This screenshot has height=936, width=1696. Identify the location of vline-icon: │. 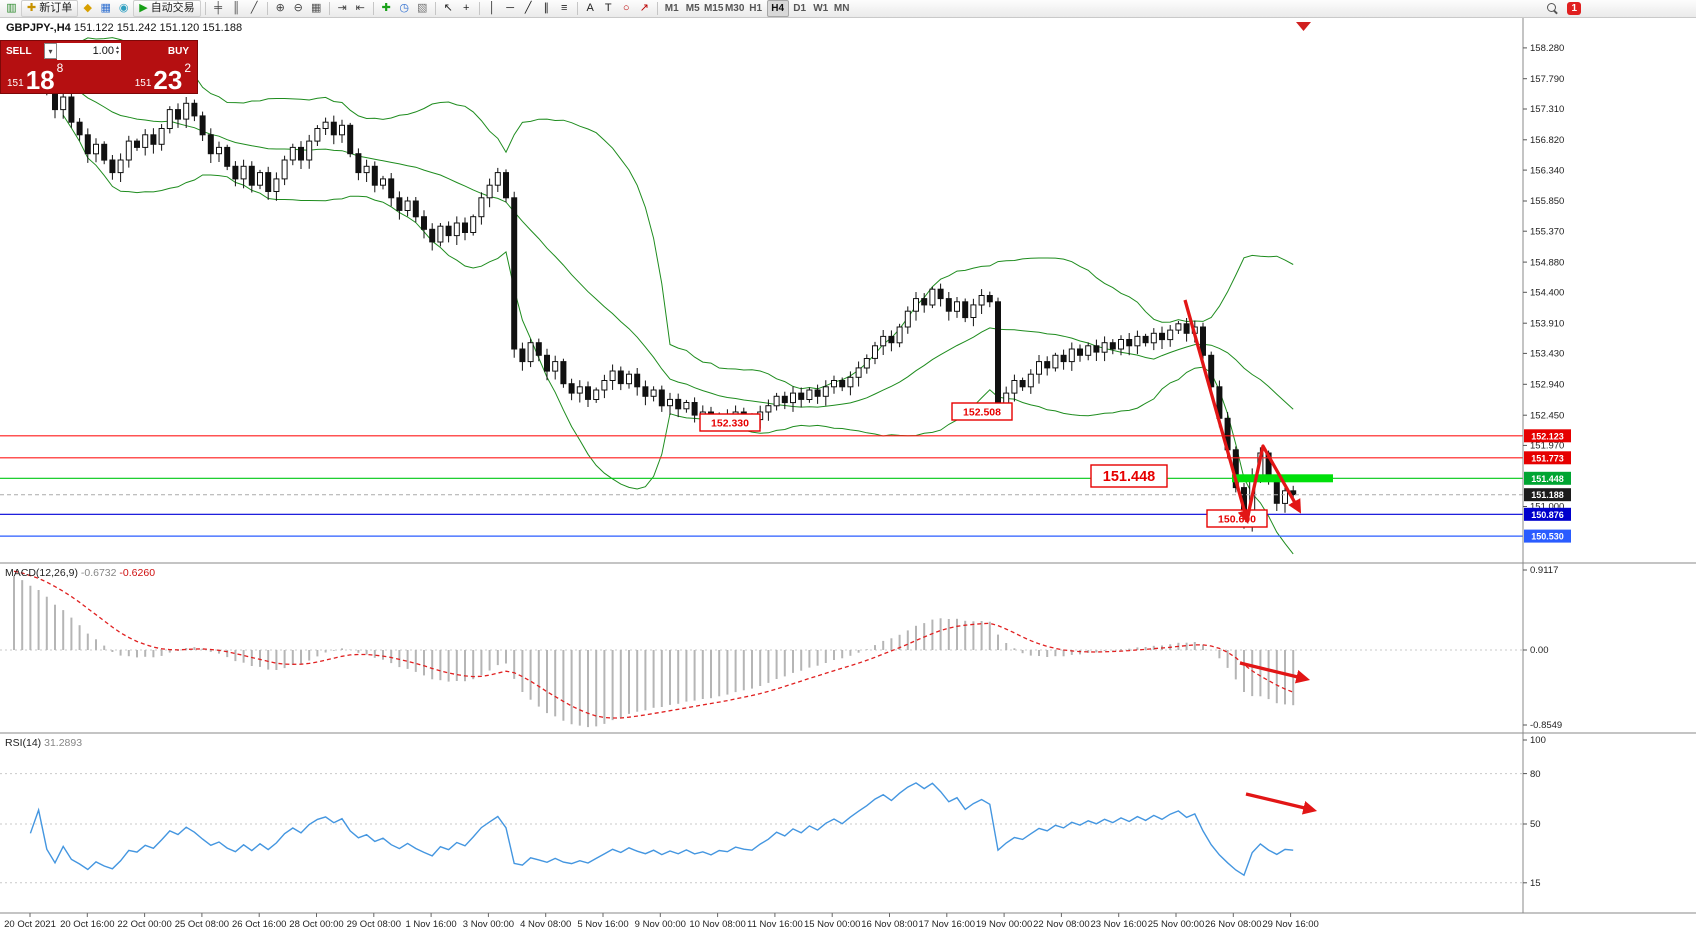
(492, 8).